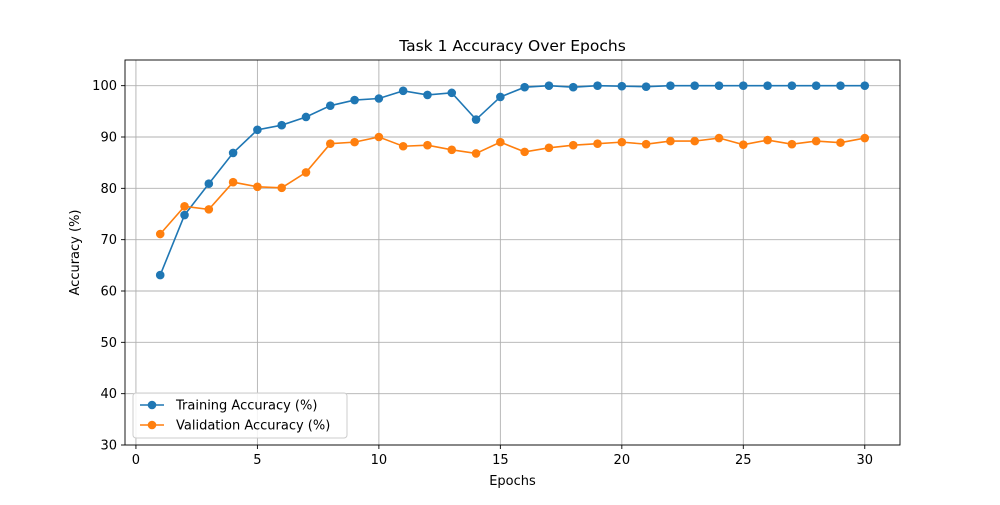  I want to click on y-tick-label: 60, so click(108, 292).